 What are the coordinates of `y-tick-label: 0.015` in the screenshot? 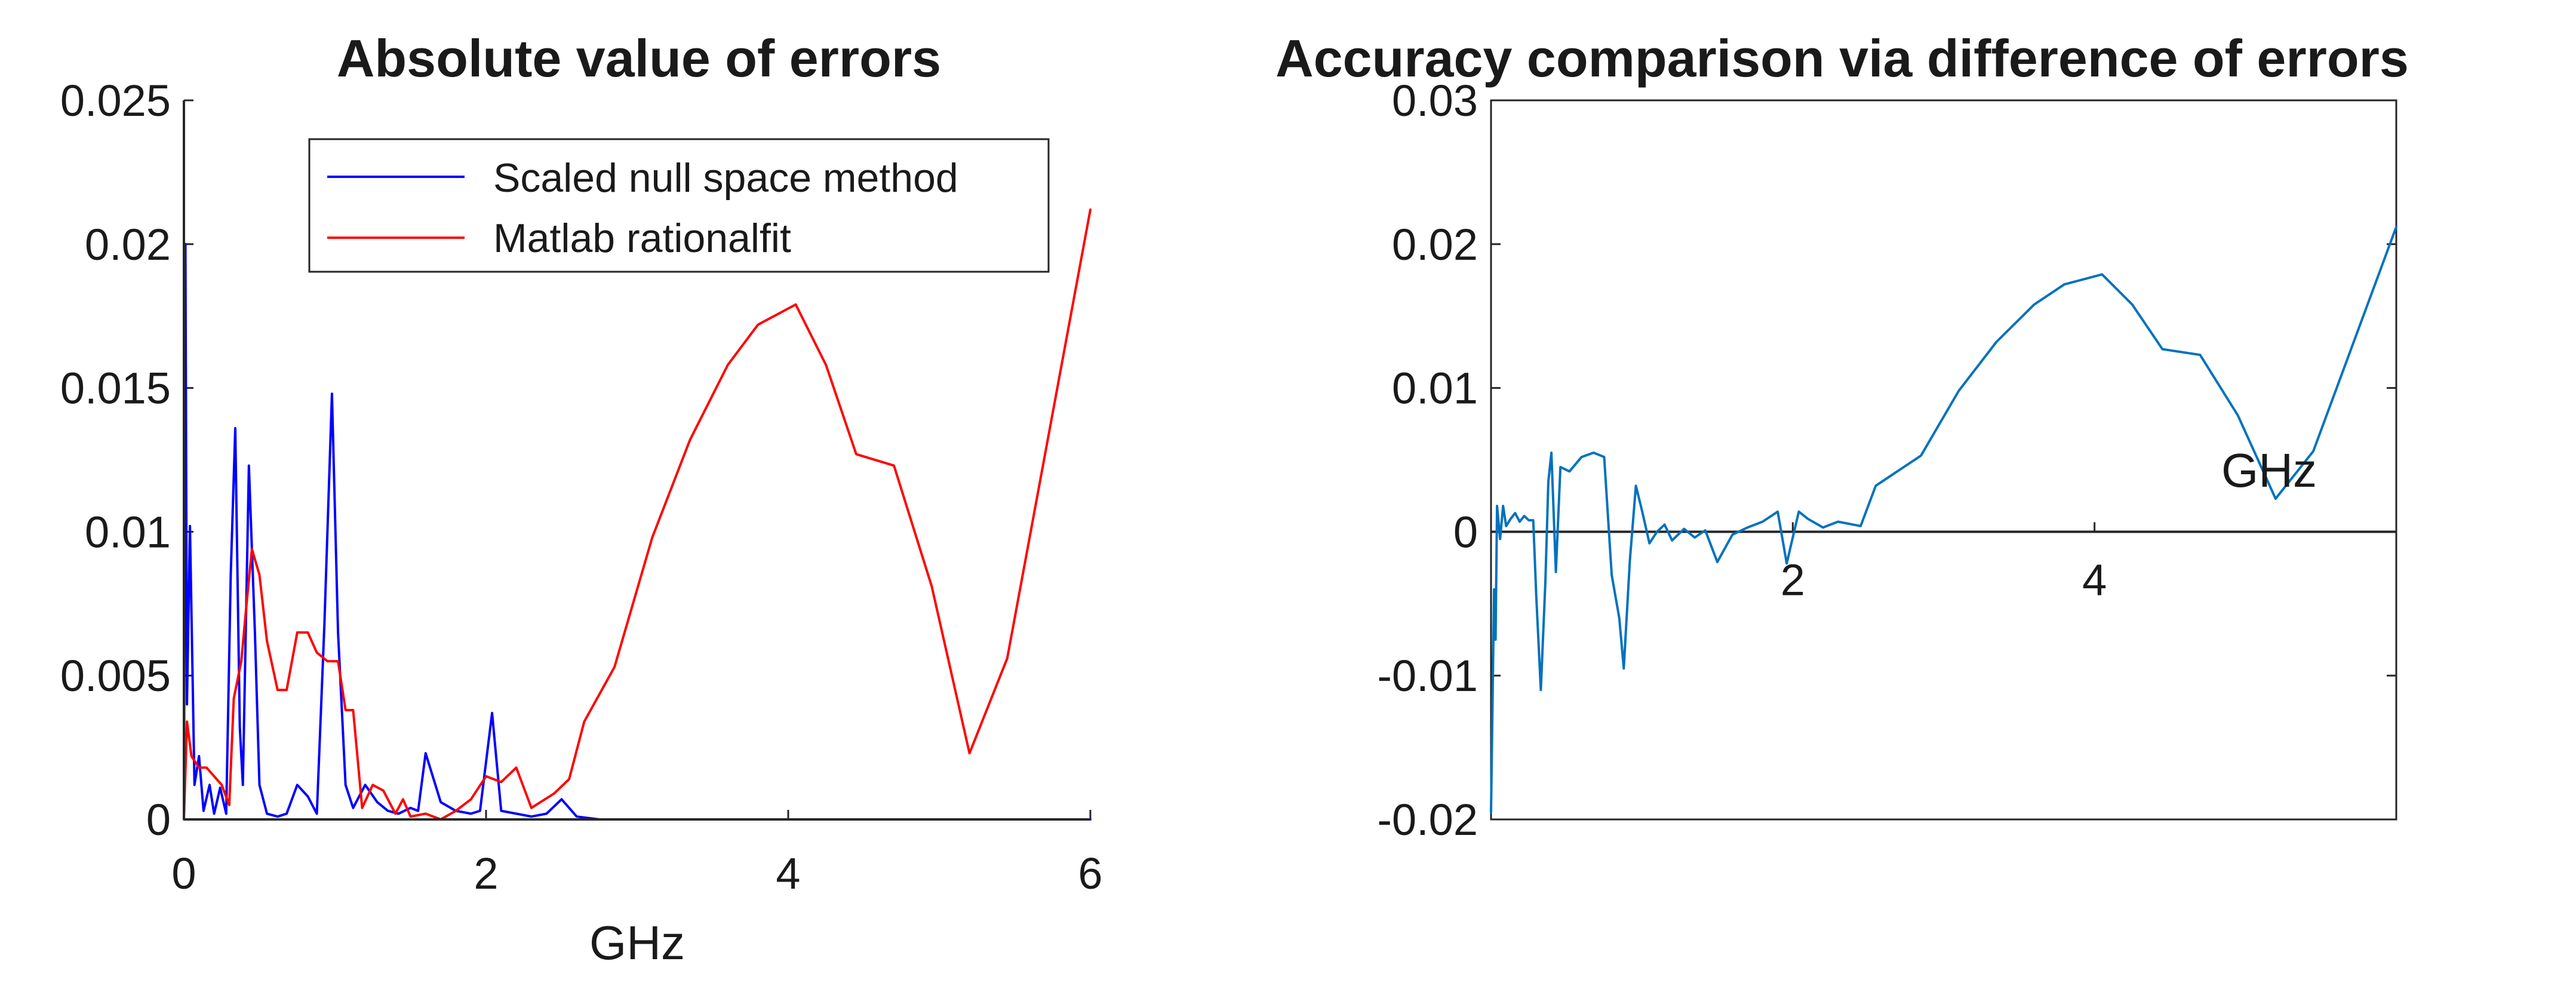 It's located at (115, 388).